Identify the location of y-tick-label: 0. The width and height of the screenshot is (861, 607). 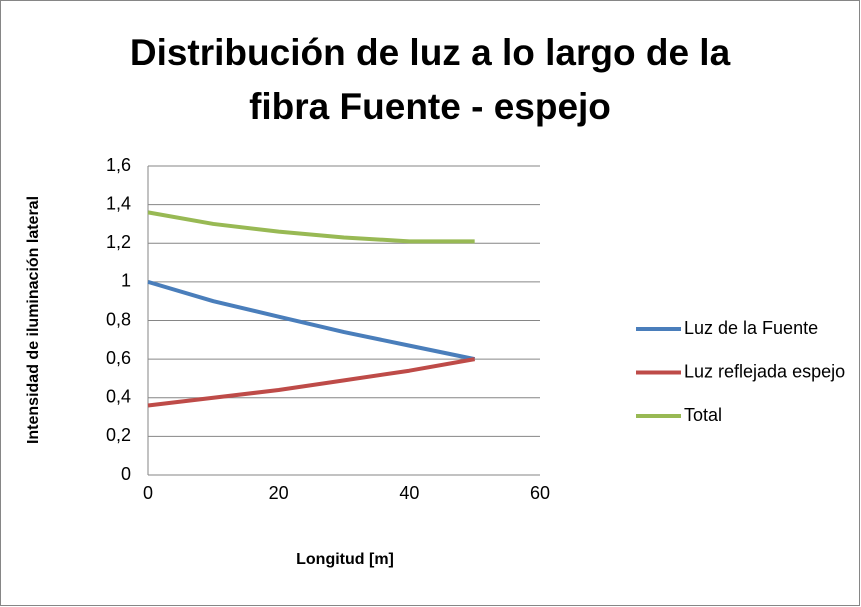
(126, 474).